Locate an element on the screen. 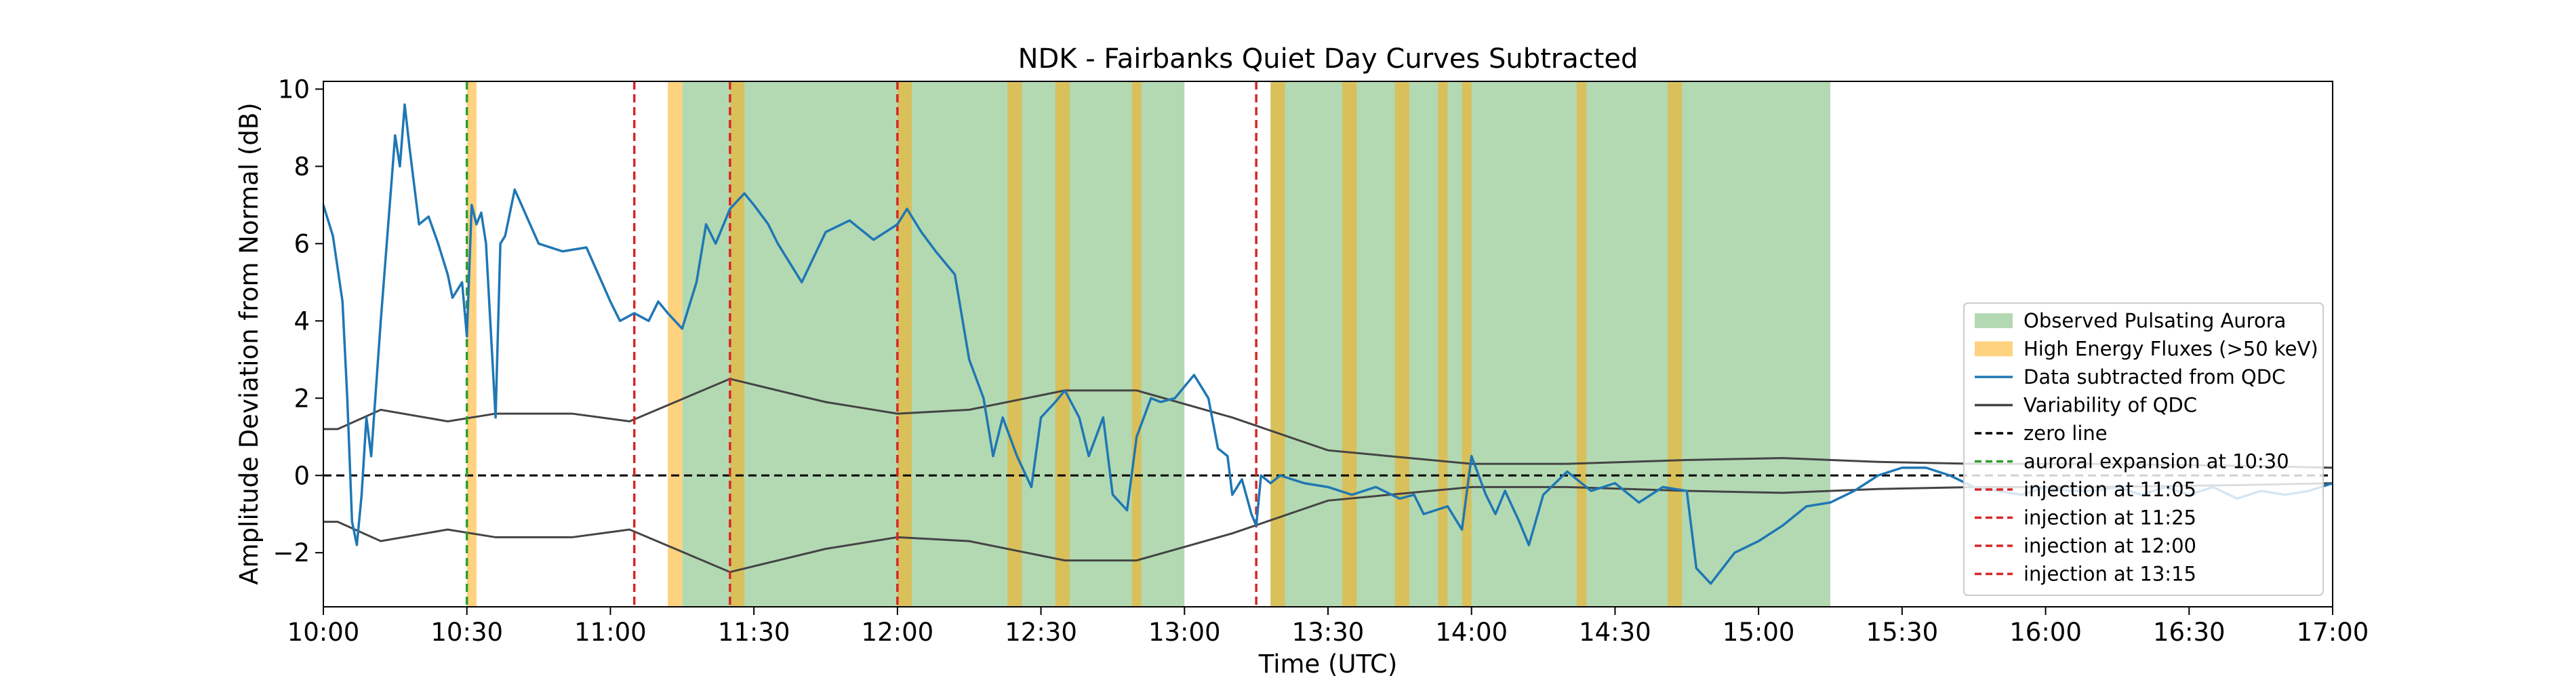 The image size is (2576, 678). legend-label: Data subtracted from QDC is located at coordinates (2154, 376).